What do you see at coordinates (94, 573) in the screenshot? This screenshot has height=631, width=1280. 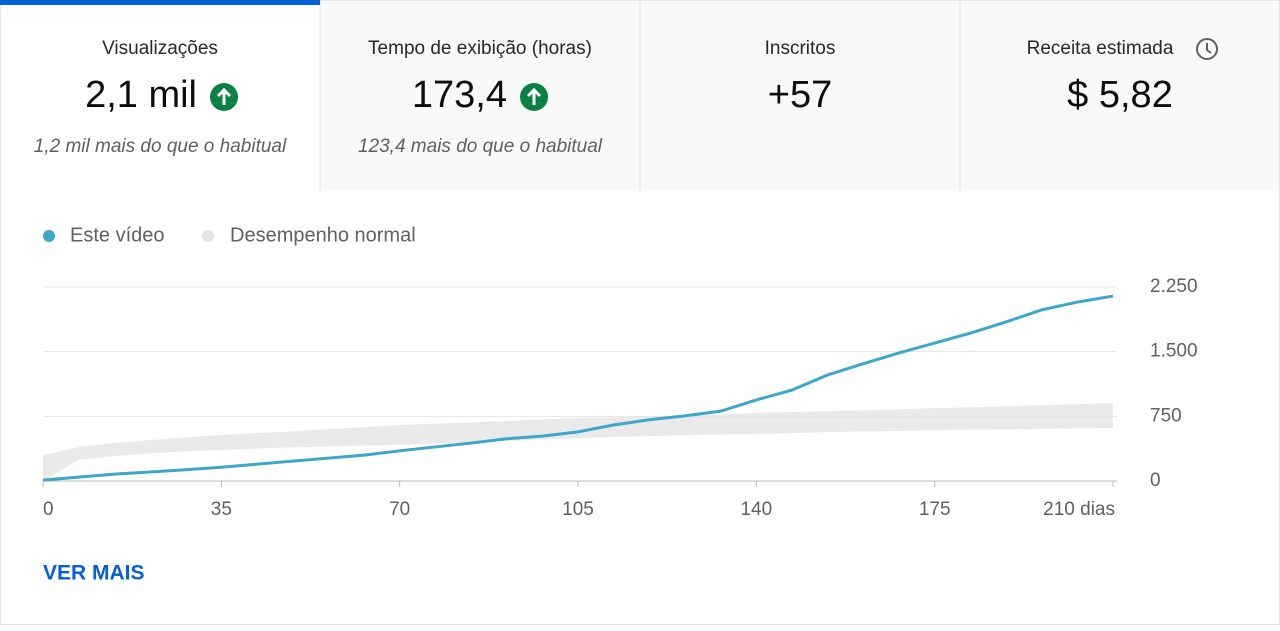 I see `see-more-link: VER MAIS` at bounding box center [94, 573].